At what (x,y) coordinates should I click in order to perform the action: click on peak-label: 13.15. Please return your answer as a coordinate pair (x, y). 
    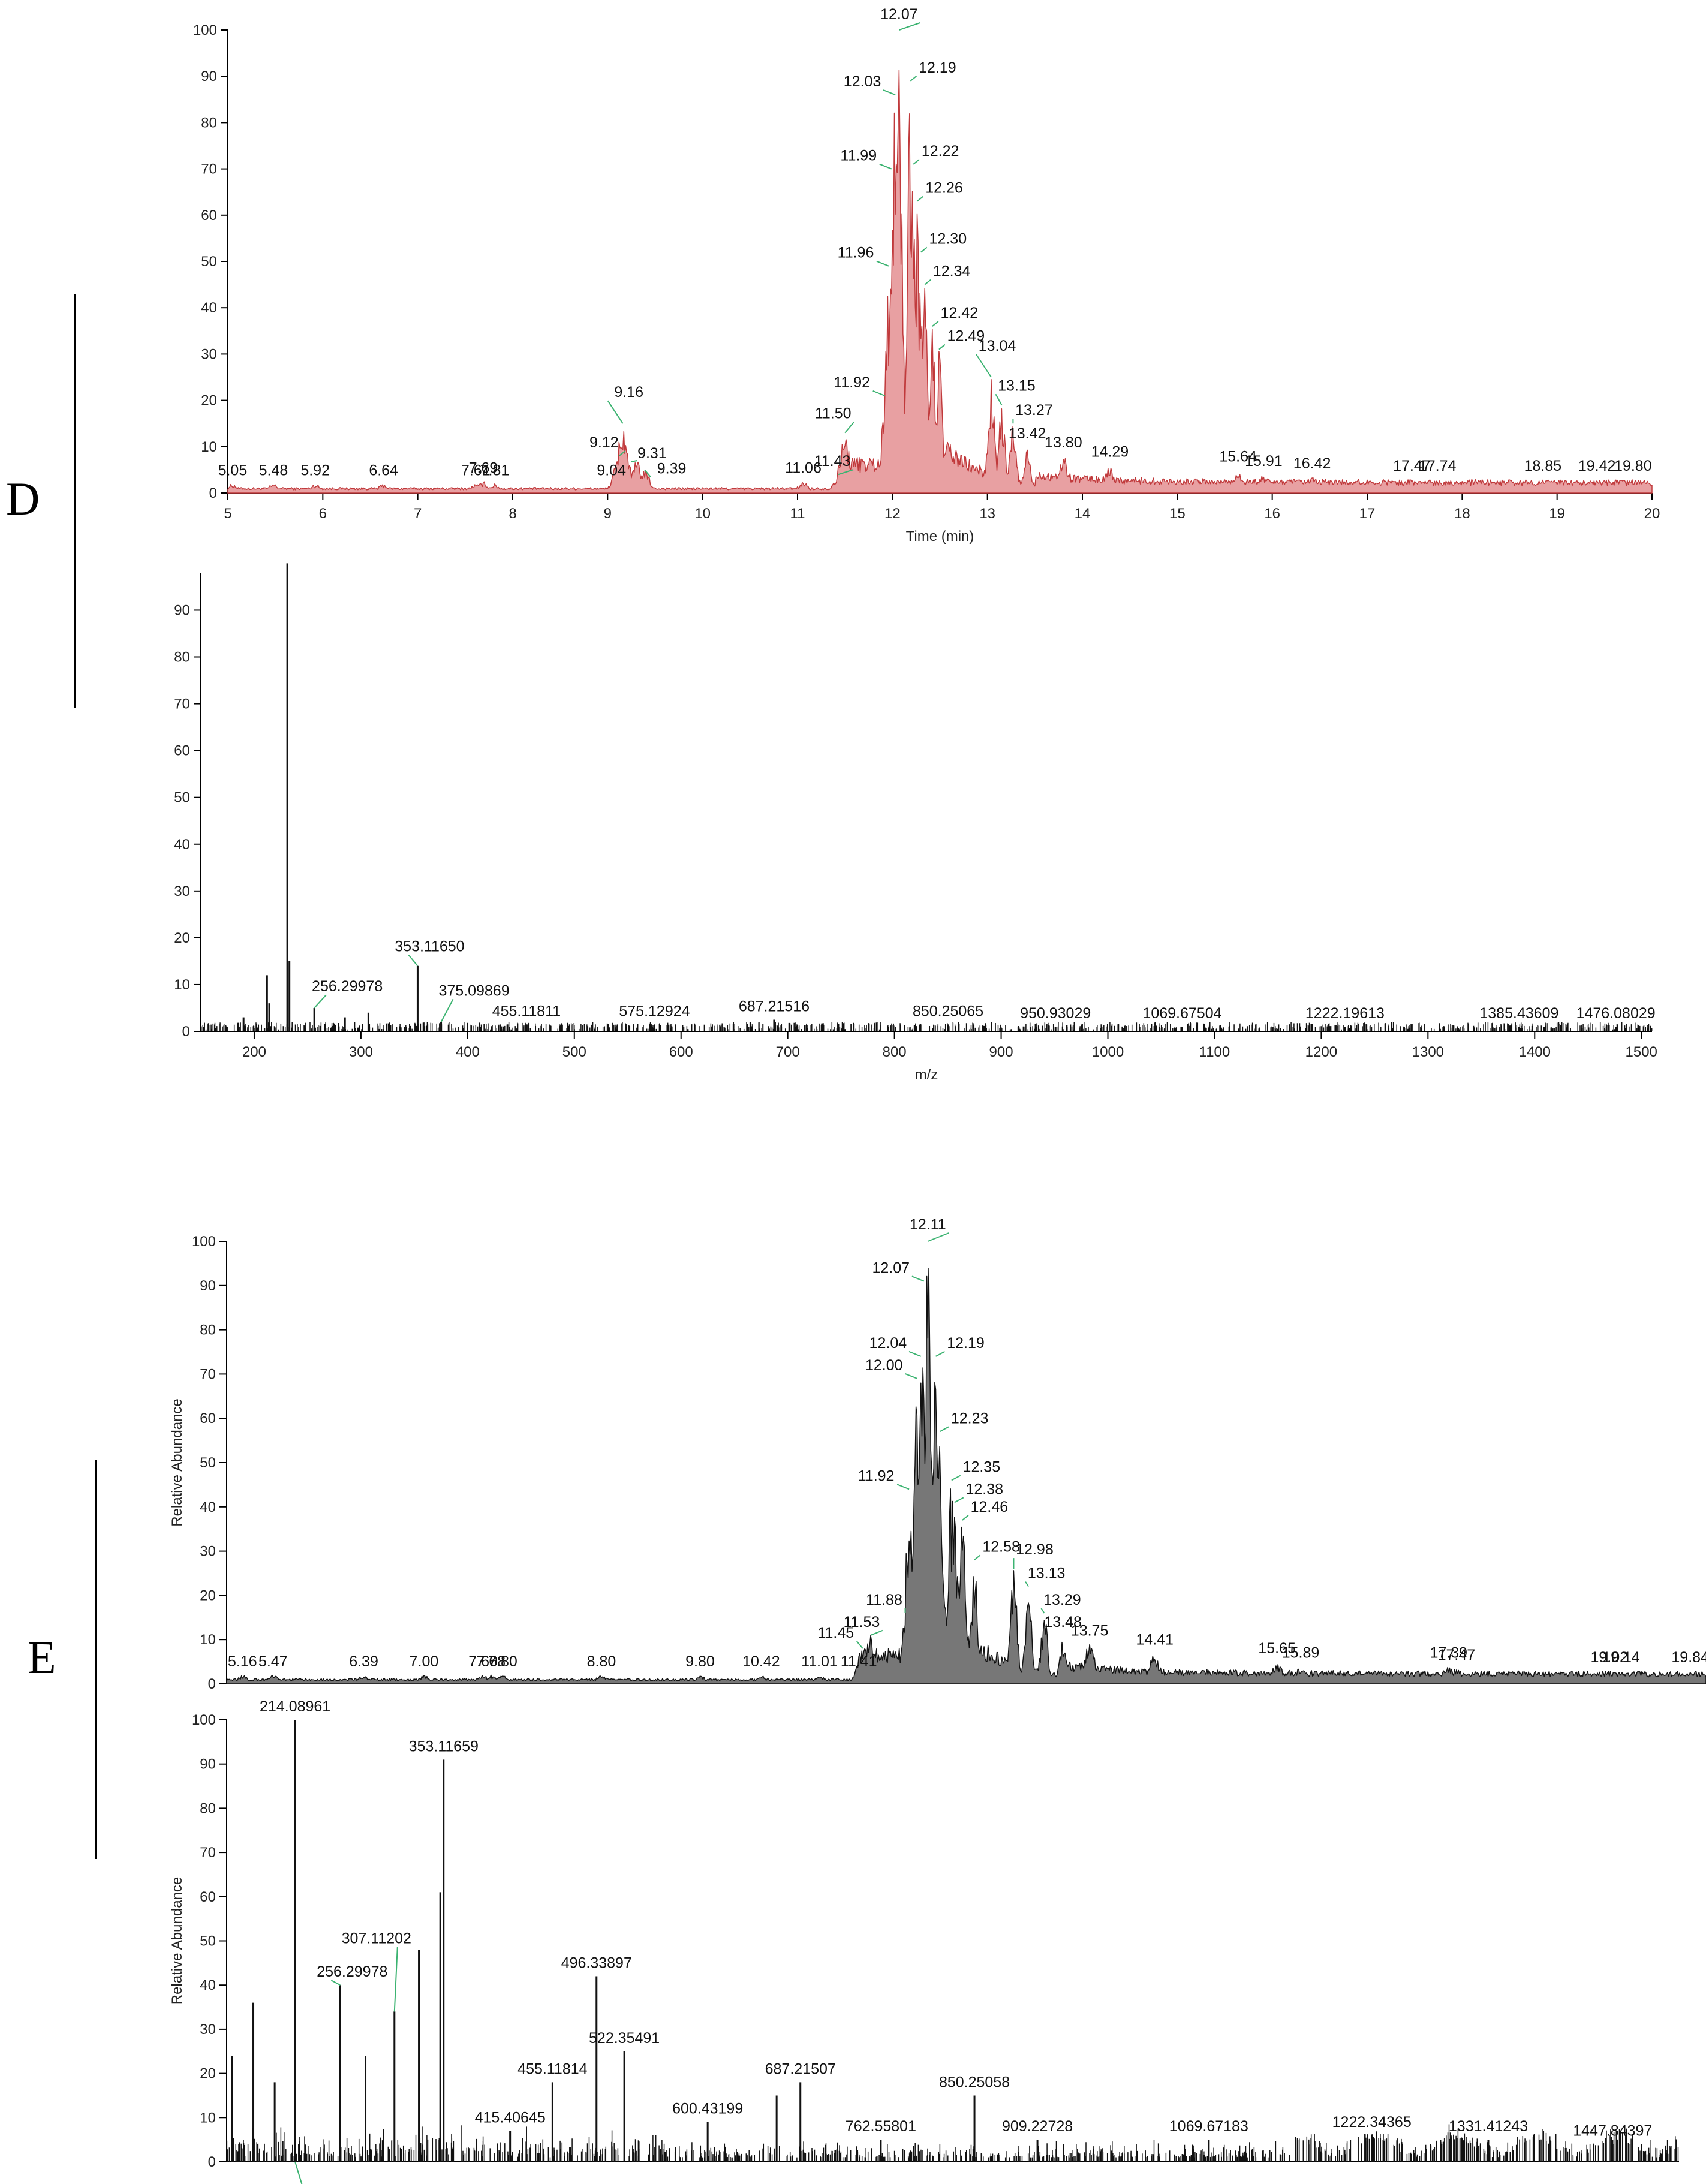
    Looking at the image, I should click on (1017, 385).